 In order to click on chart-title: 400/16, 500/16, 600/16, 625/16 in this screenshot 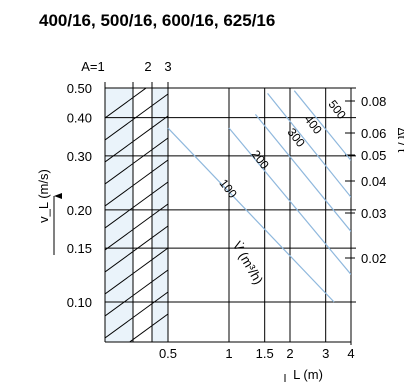, I will do `click(157, 20)`.